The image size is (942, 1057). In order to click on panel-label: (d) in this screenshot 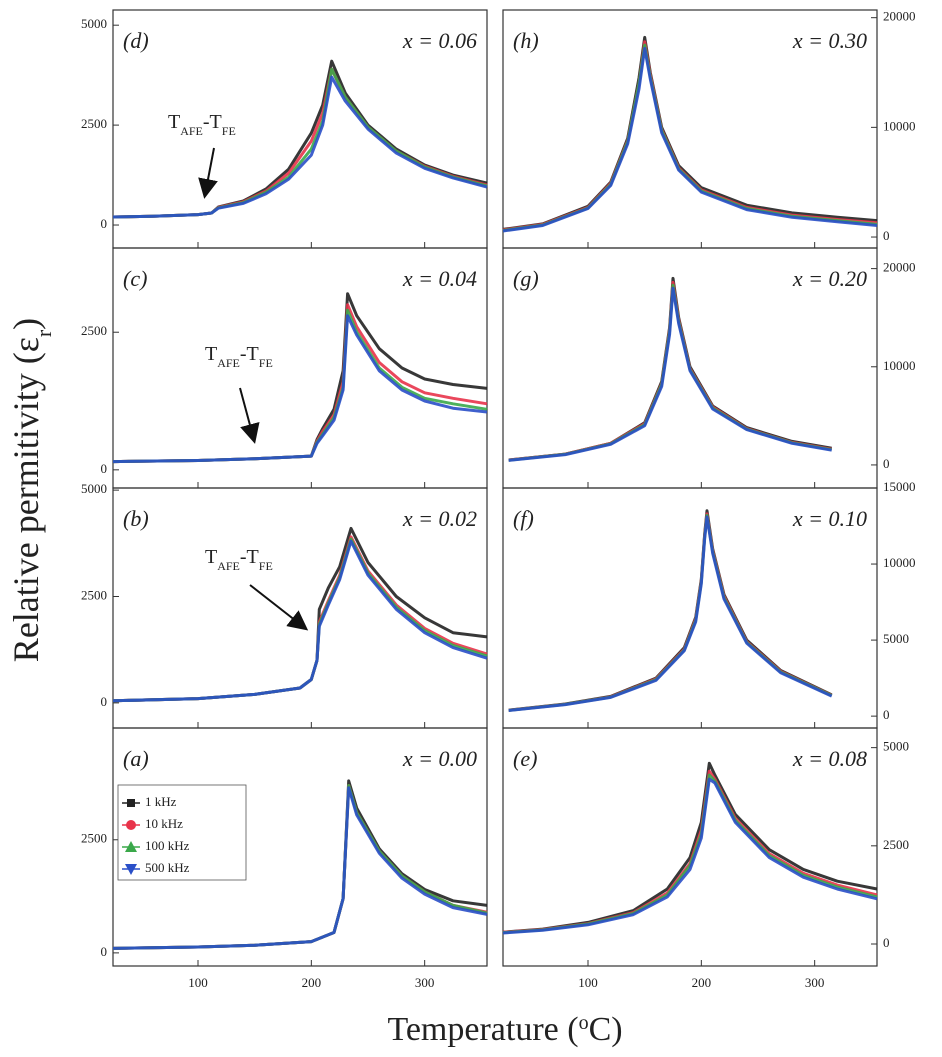, I will do `click(136, 40)`.